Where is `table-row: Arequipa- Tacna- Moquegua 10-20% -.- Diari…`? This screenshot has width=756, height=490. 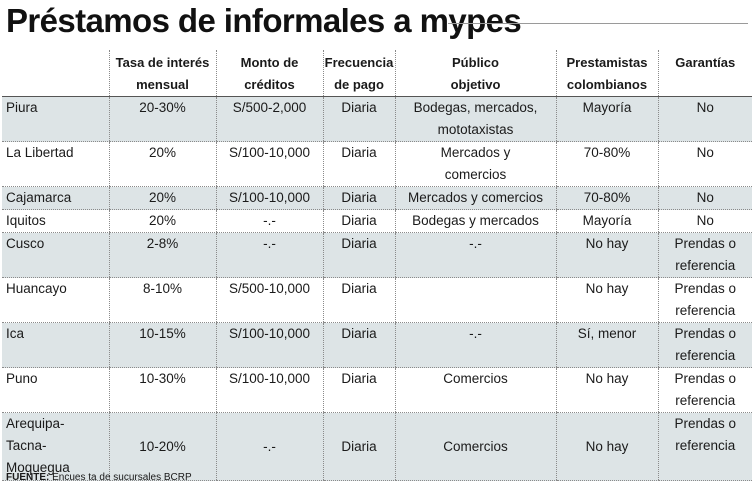 table-row: Arequipa- Tacna- Moquegua 10-20% -.- Diari… is located at coordinates (377, 446).